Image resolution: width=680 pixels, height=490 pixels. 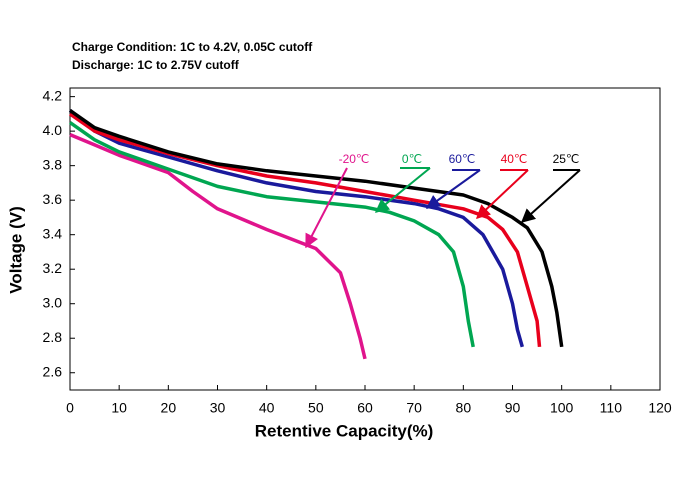 What do you see at coordinates (169, 408) in the screenshot?
I see `x-tick-label: 20` at bounding box center [169, 408].